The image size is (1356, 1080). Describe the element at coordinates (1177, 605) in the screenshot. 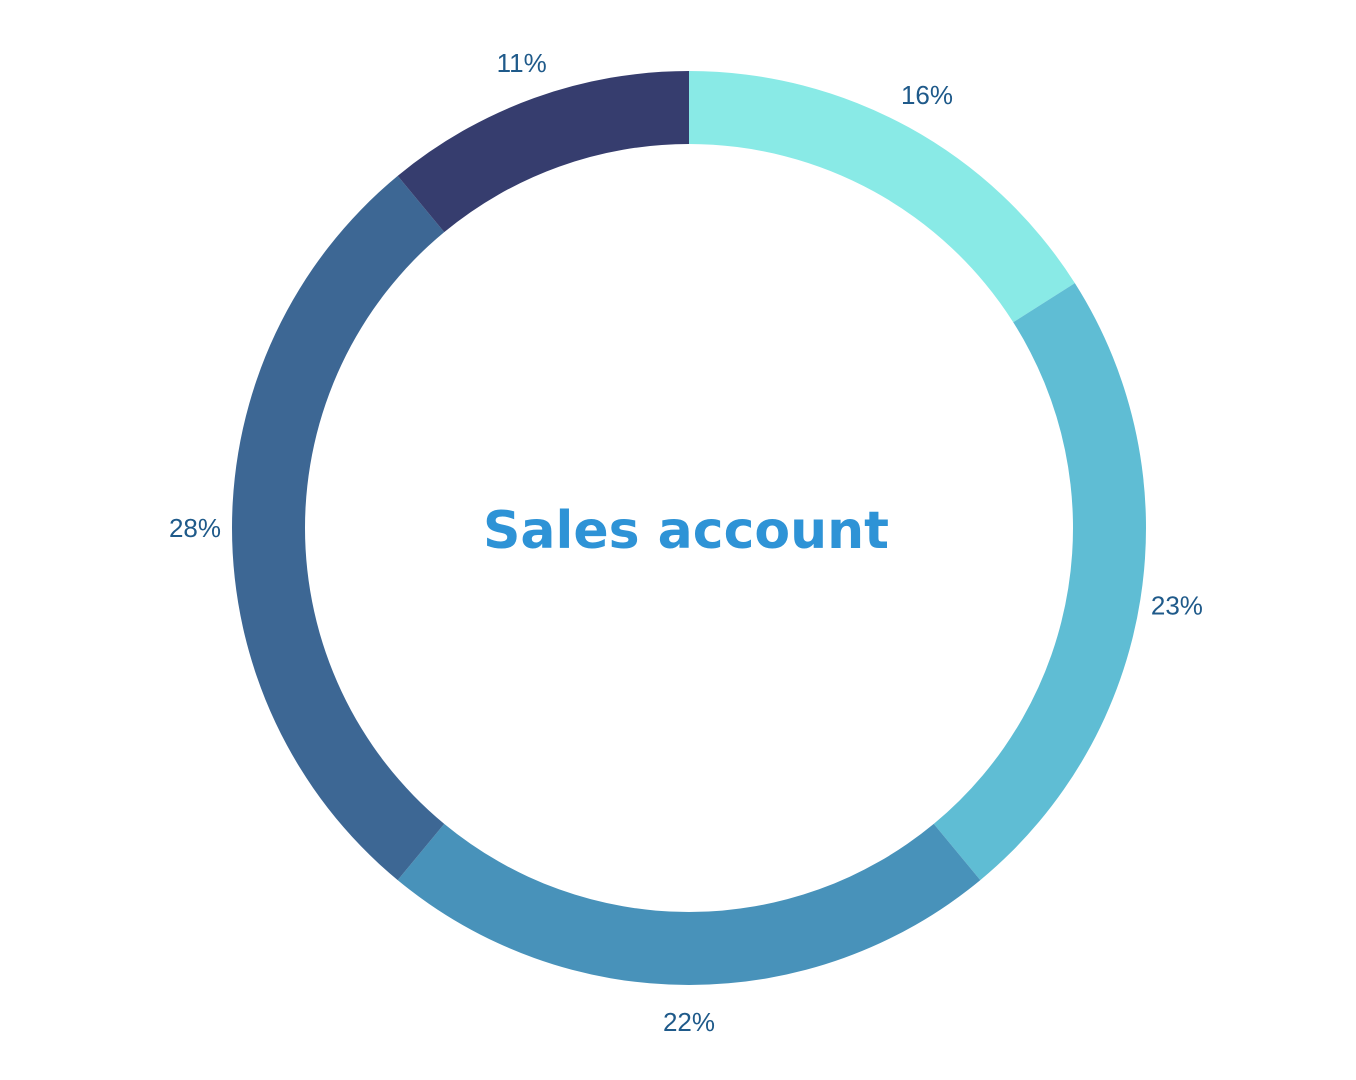

I see `slice-label-1: 23%` at that location.